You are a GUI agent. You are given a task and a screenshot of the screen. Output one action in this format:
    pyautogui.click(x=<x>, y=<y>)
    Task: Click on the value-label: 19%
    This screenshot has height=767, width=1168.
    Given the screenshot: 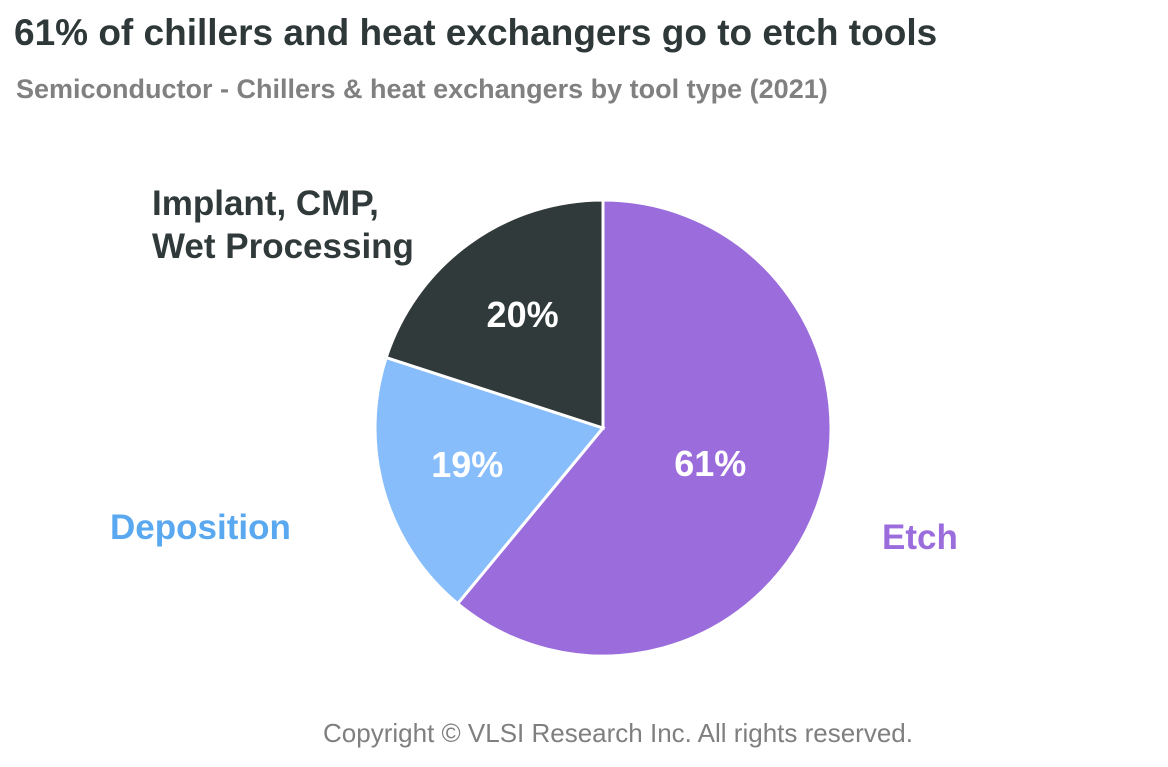 What is the action you would take?
    pyautogui.click(x=467, y=464)
    